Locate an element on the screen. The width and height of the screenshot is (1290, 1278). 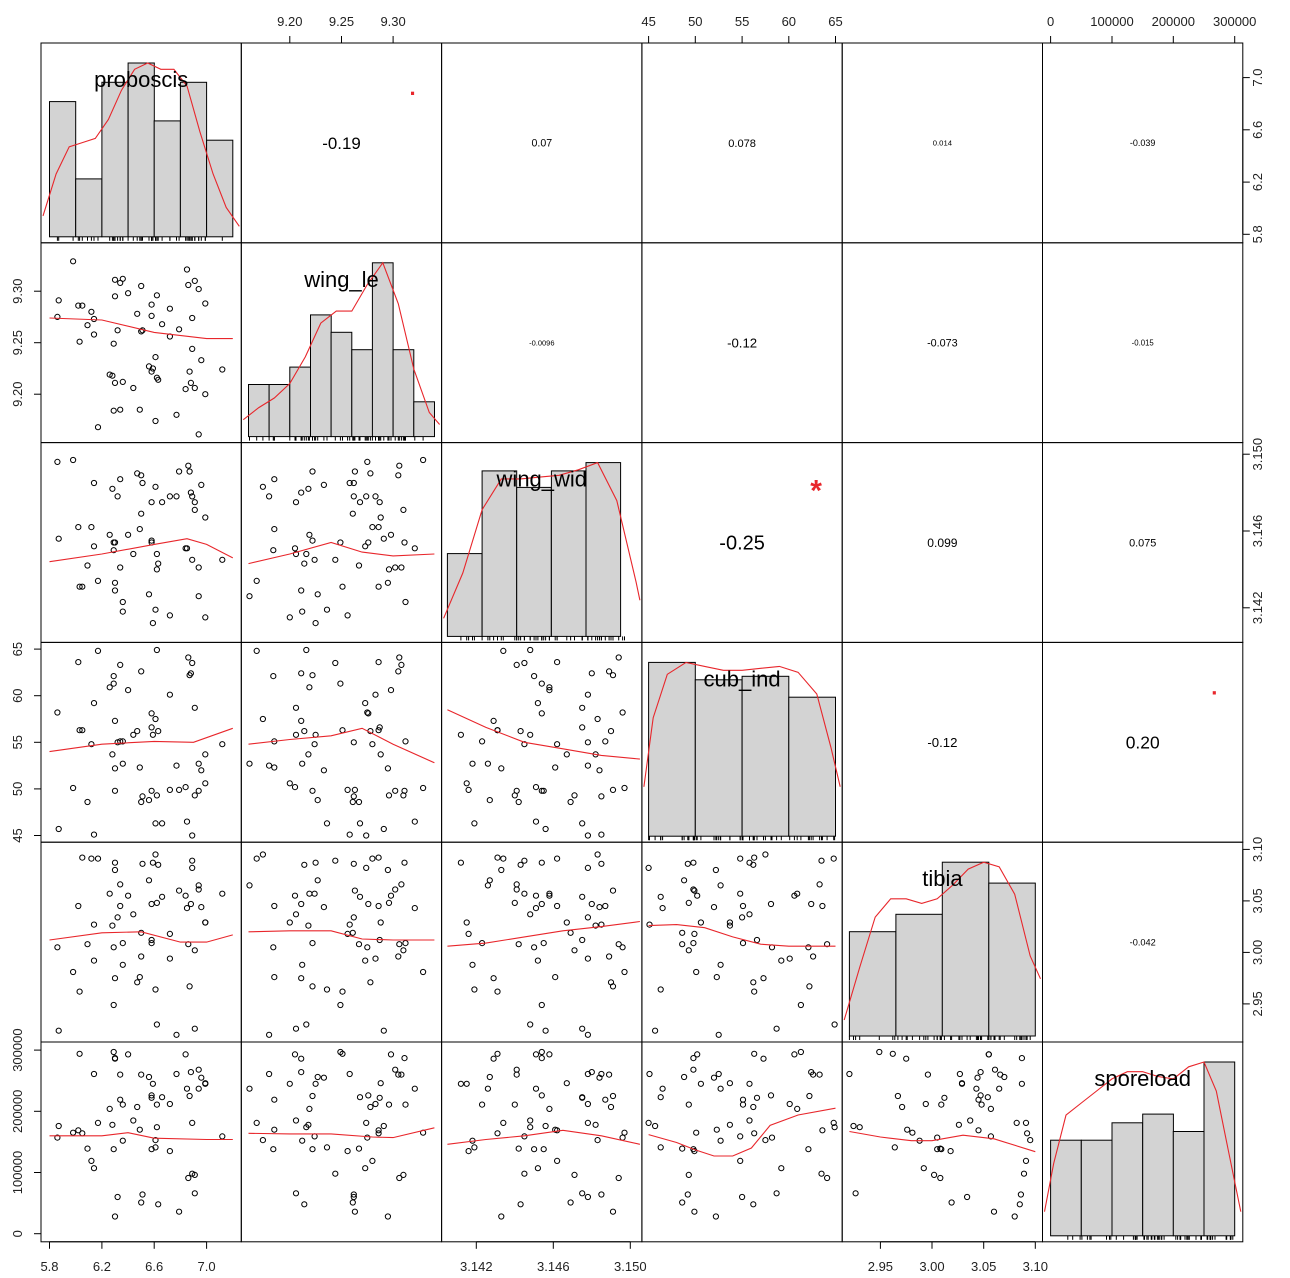
x-tick-label-cub_ind-4: 65 is located at coordinates (835, 21).